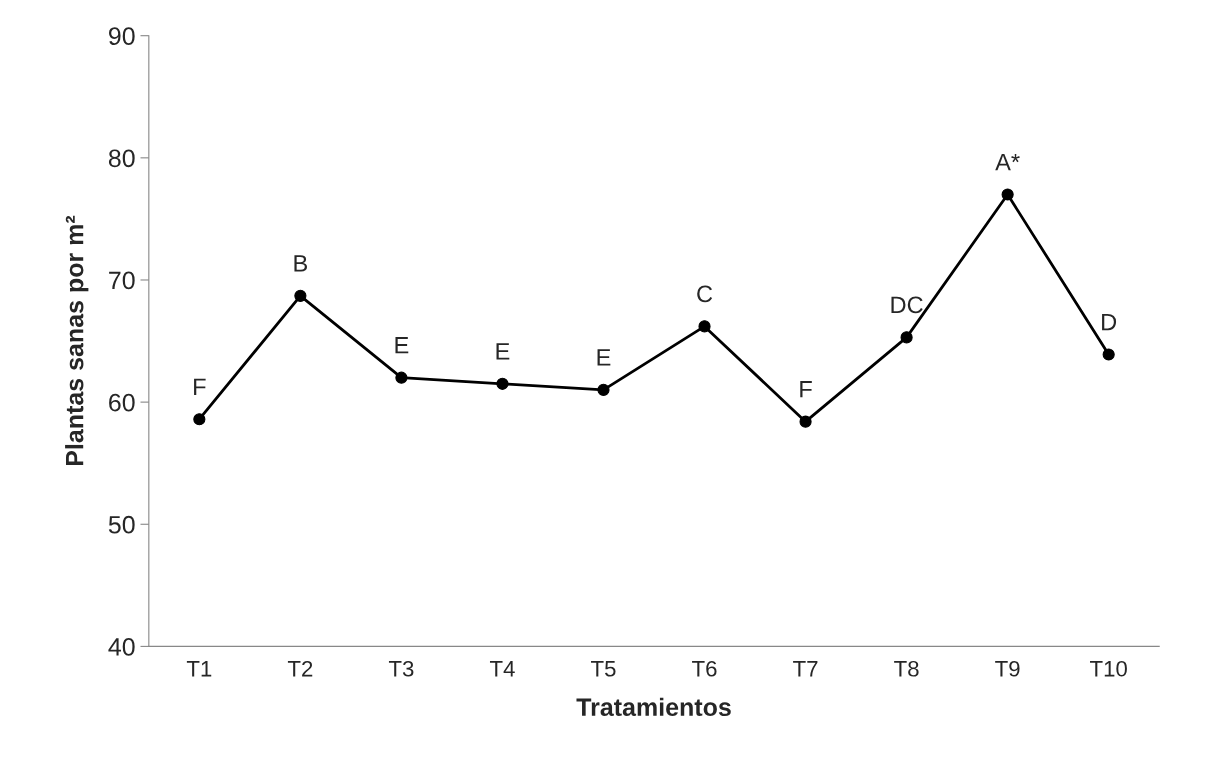 The height and width of the screenshot is (776, 1210). What do you see at coordinates (121, 524) in the screenshot?
I see `y-tick-label: 50` at bounding box center [121, 524].